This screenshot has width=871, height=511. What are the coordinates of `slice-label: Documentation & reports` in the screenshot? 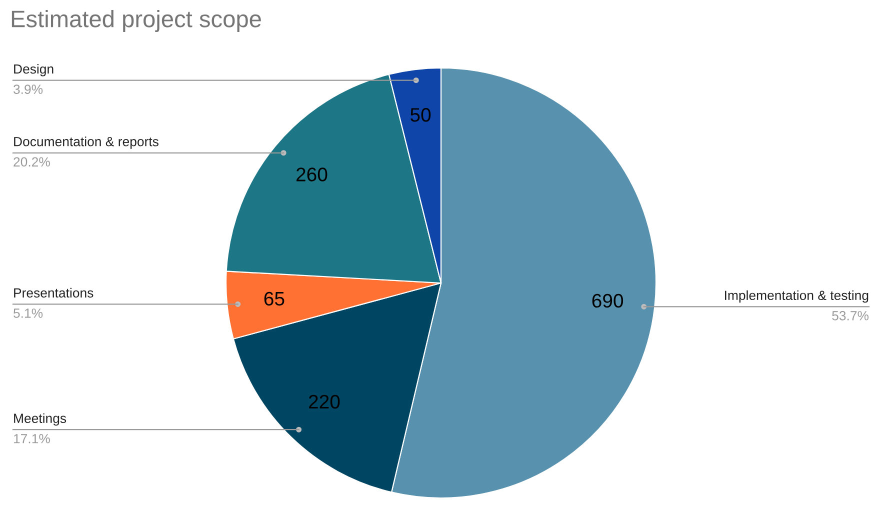 It's located at (86, 142).